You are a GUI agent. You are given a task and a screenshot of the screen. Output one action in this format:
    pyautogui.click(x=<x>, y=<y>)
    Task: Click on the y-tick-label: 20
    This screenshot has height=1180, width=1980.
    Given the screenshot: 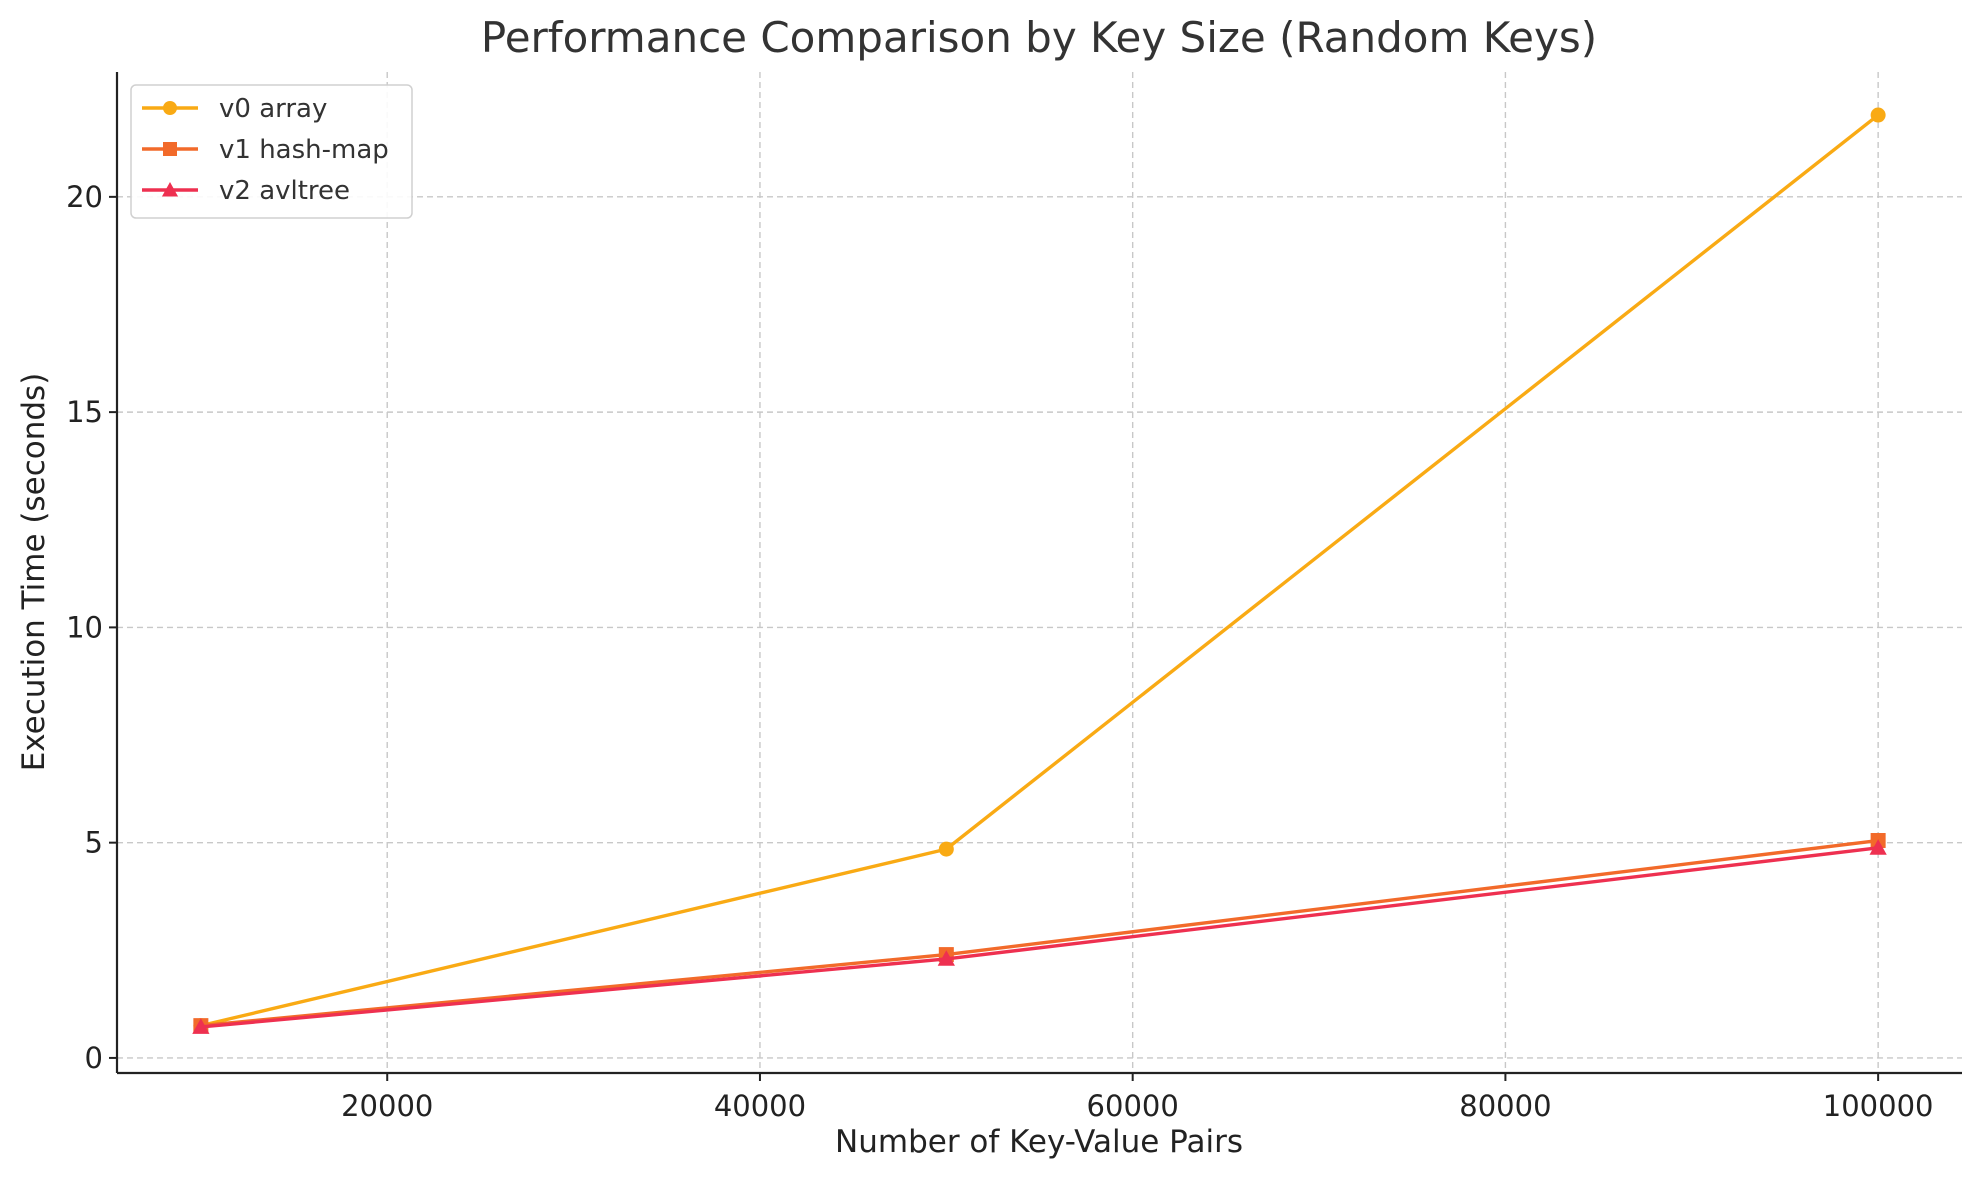 What is the action you would take?
    pyautogui.click(x=84, y=197)
    